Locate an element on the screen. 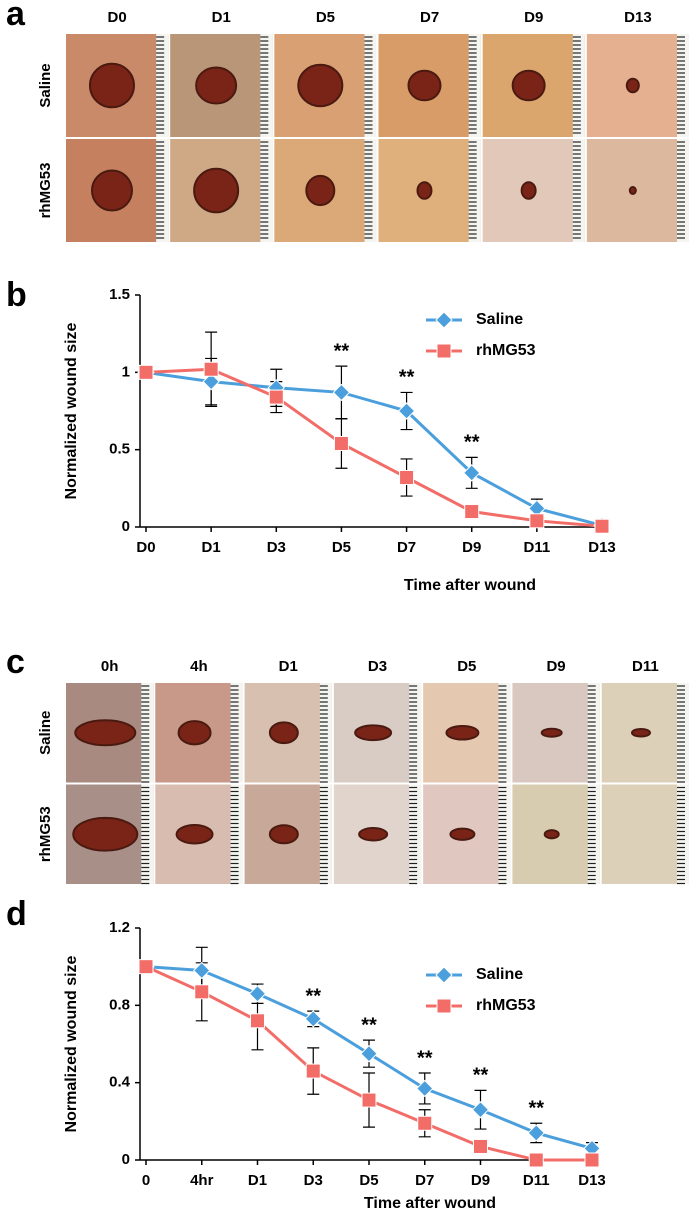  y-tick-label: 0.4 is located at coordinates (120, 1082).